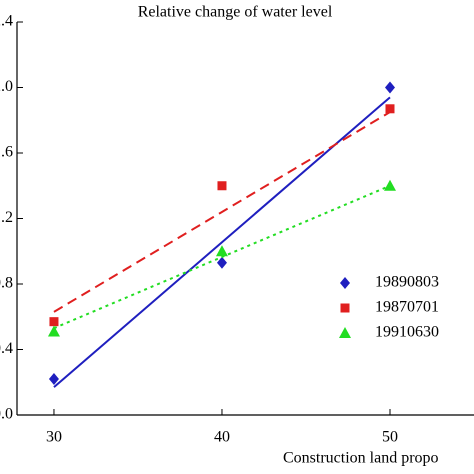  What do you see at coordinates (6, 152) in the screenshot?
I see `y-tick-label: 1.6` at bounding box center [6, 152].